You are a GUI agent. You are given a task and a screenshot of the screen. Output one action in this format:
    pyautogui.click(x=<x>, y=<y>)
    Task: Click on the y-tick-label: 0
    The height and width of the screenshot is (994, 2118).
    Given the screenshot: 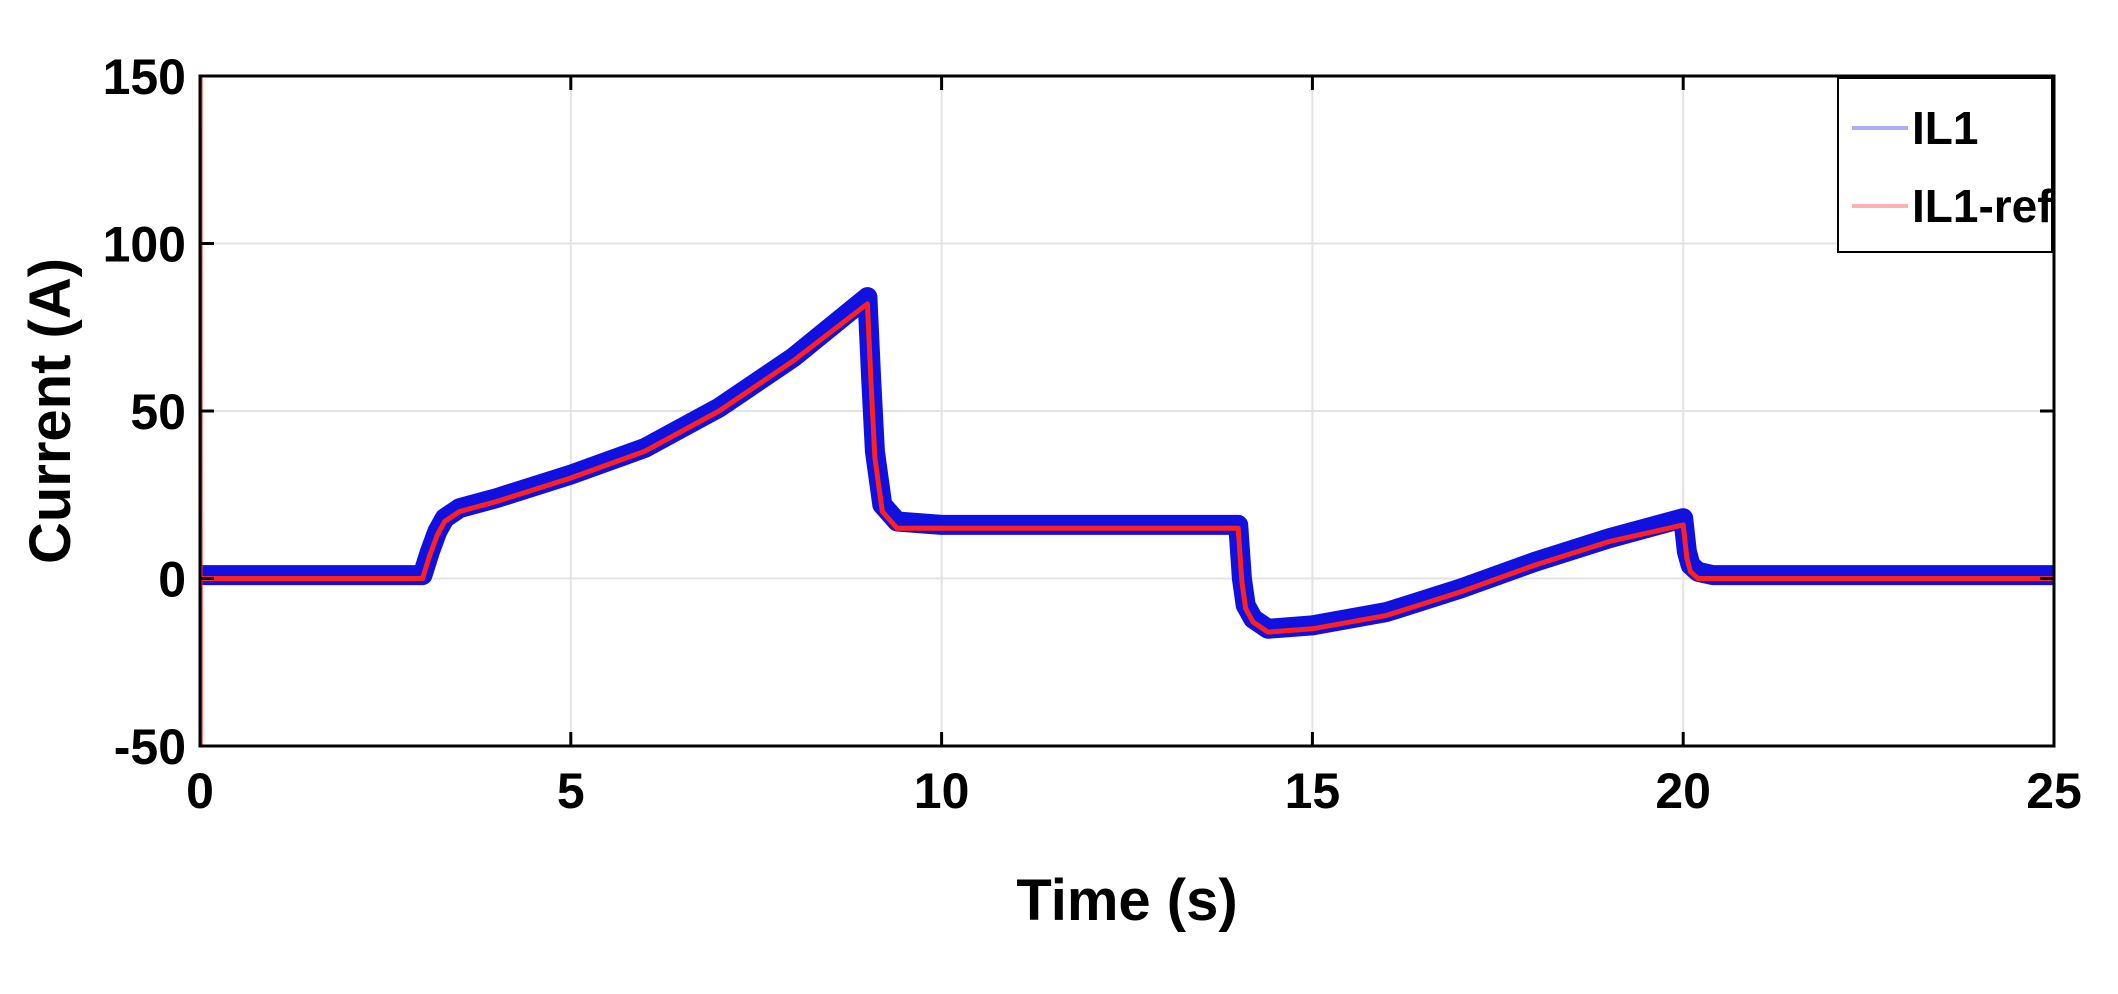 What is the action you would take?
    pyautogui.click(x=172, y=580)
    